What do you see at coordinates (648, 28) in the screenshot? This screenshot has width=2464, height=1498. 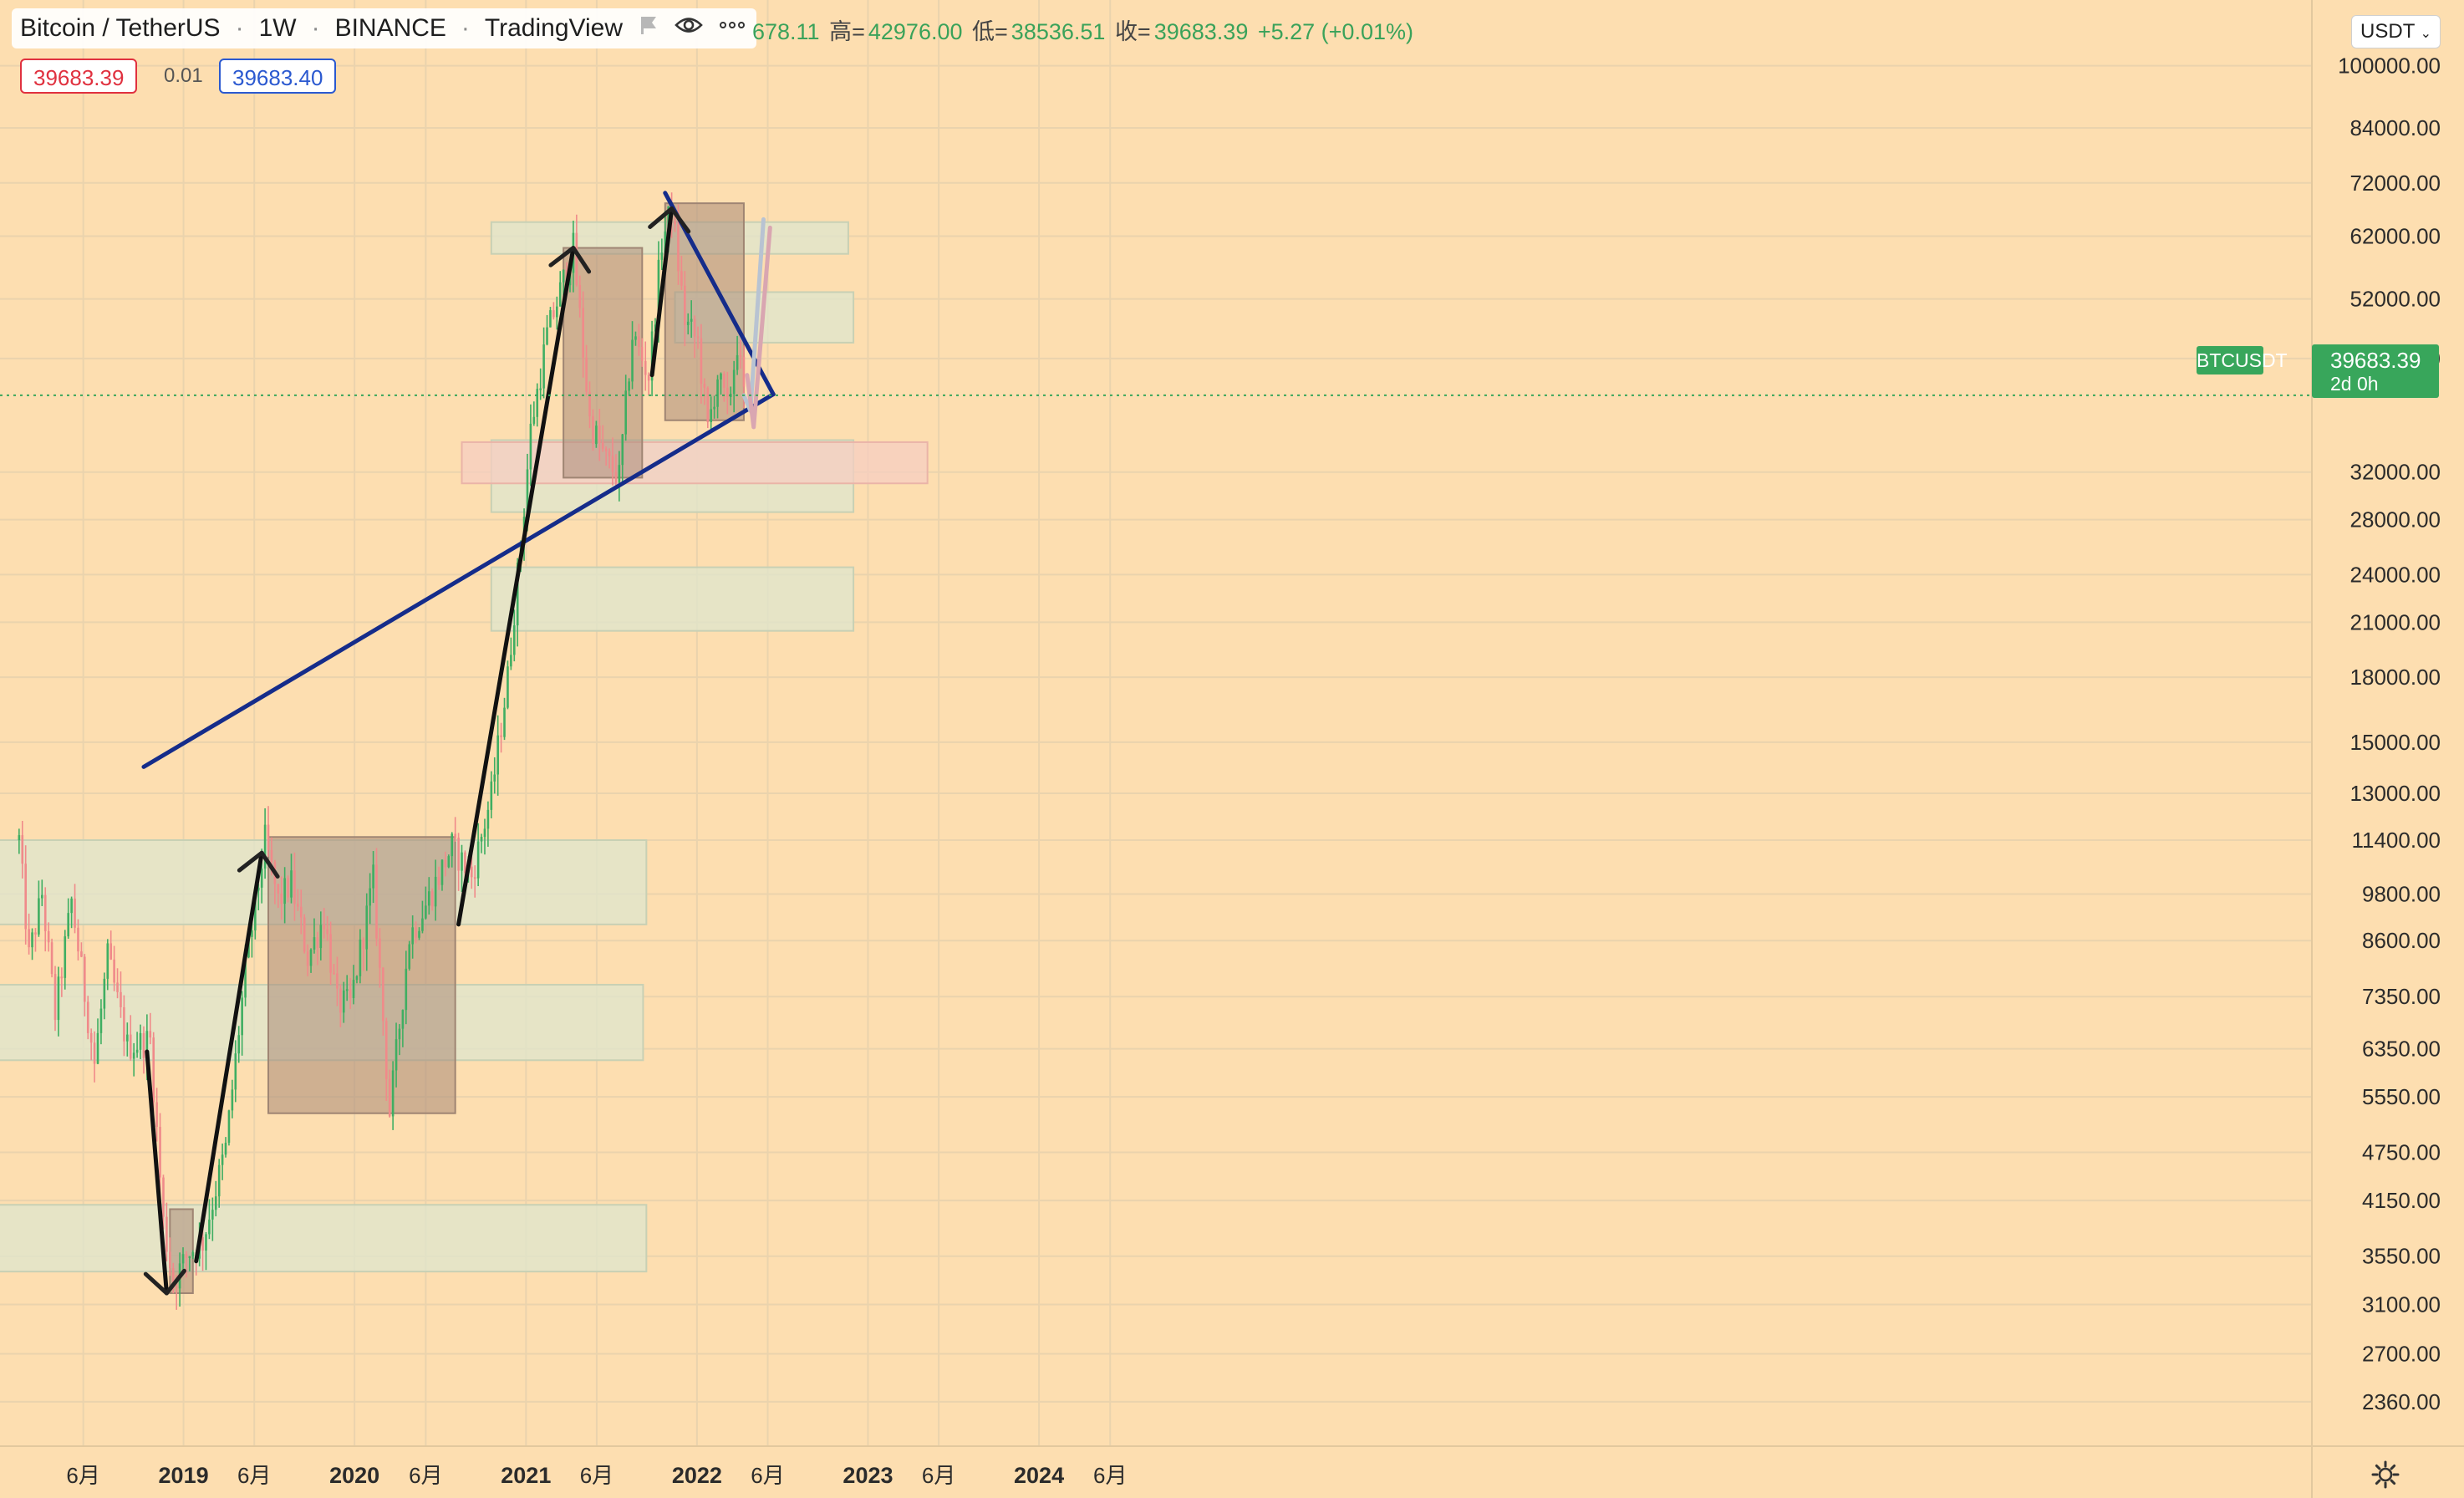 I see `flag-icon` at bounding box center [648, 28].